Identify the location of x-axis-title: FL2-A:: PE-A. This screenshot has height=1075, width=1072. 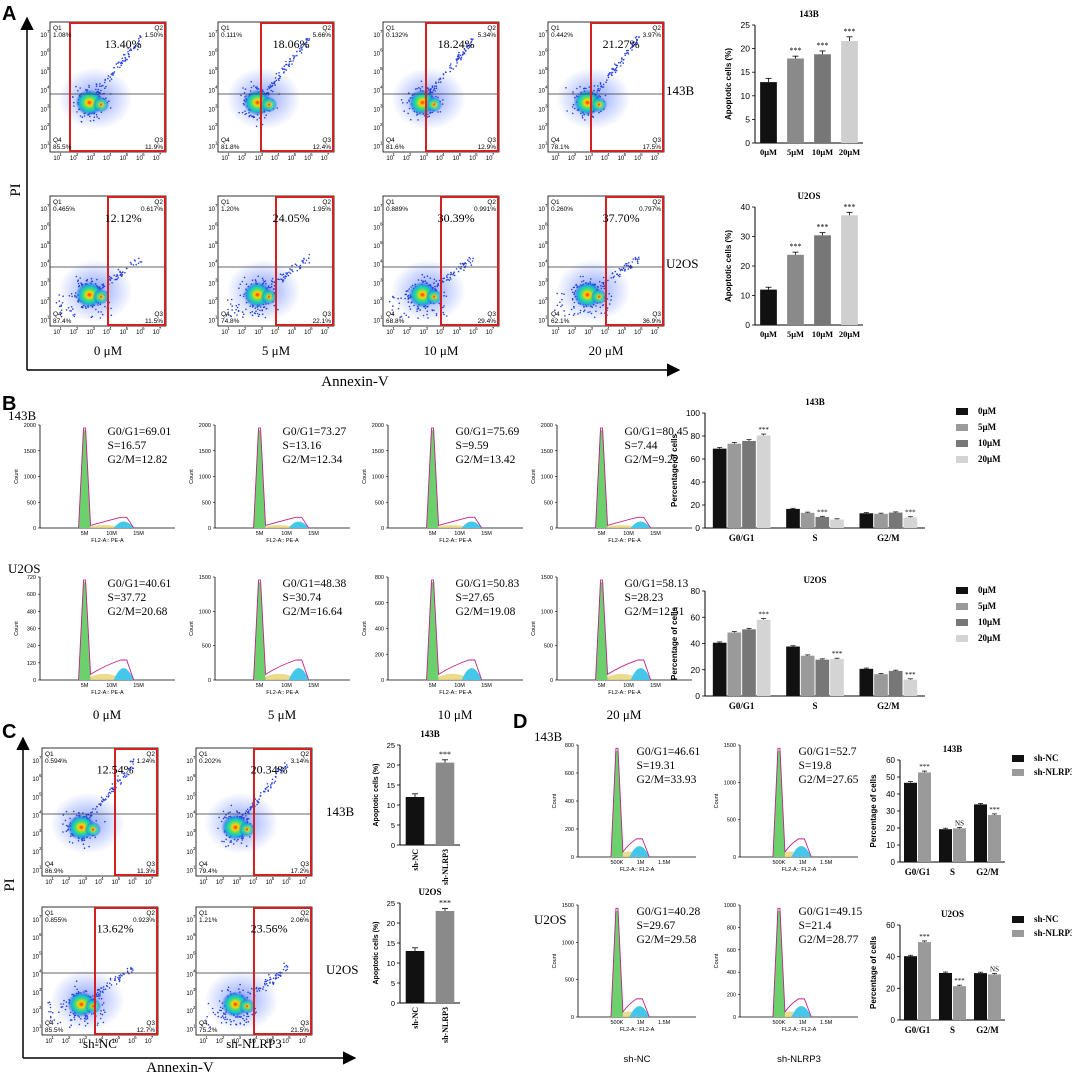
(624, 693).